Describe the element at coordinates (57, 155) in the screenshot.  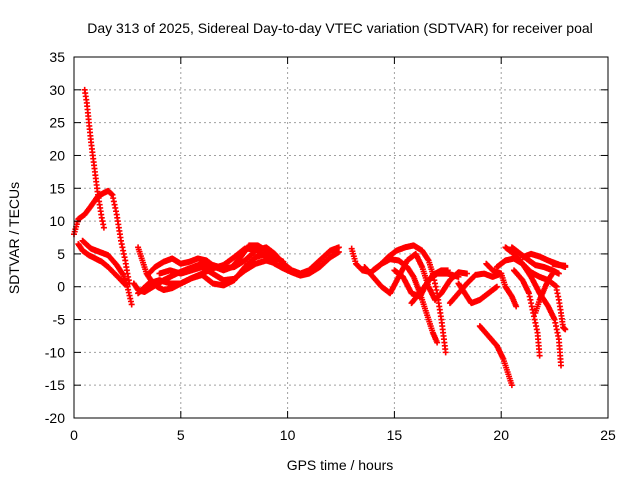
I see `y-tick-label: 20` at that location.